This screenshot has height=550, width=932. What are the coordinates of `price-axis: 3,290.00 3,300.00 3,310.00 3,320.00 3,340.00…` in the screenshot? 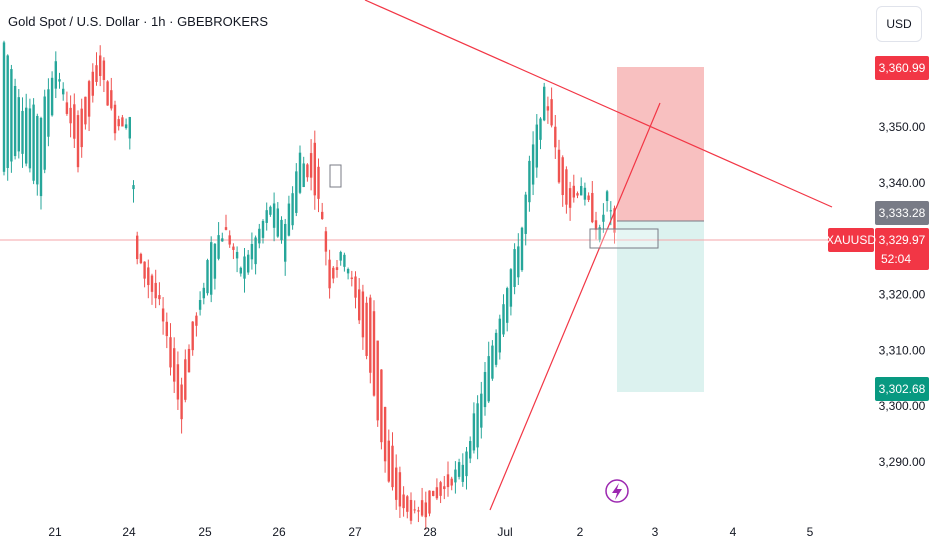 It's located at (902, 294).